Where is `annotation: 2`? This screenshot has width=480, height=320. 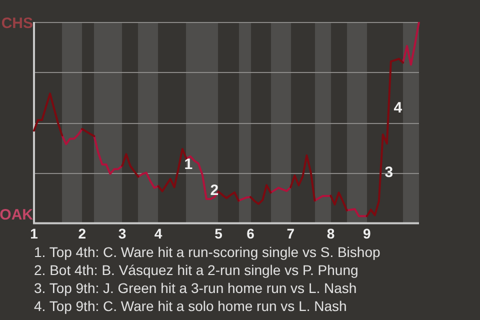 annotation: 2 is located at coordinates (214, 191).